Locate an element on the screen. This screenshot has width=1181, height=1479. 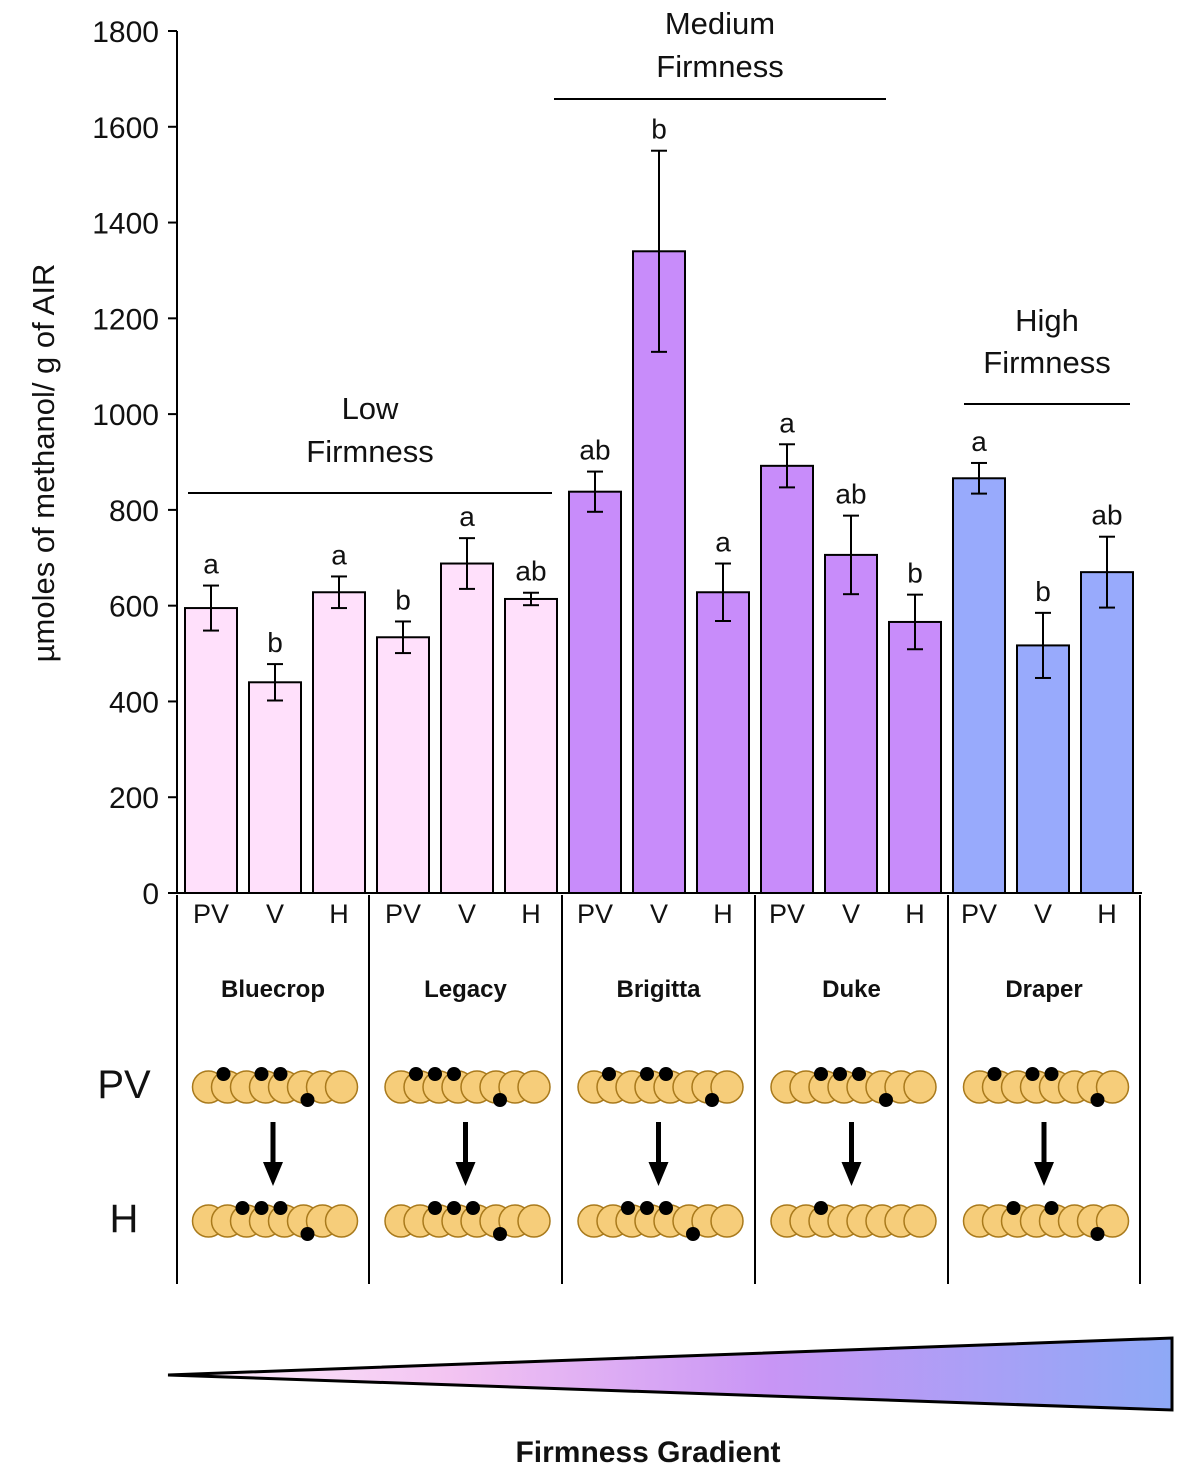
cultivar-label: Duke is located at coordinates (851, 989).